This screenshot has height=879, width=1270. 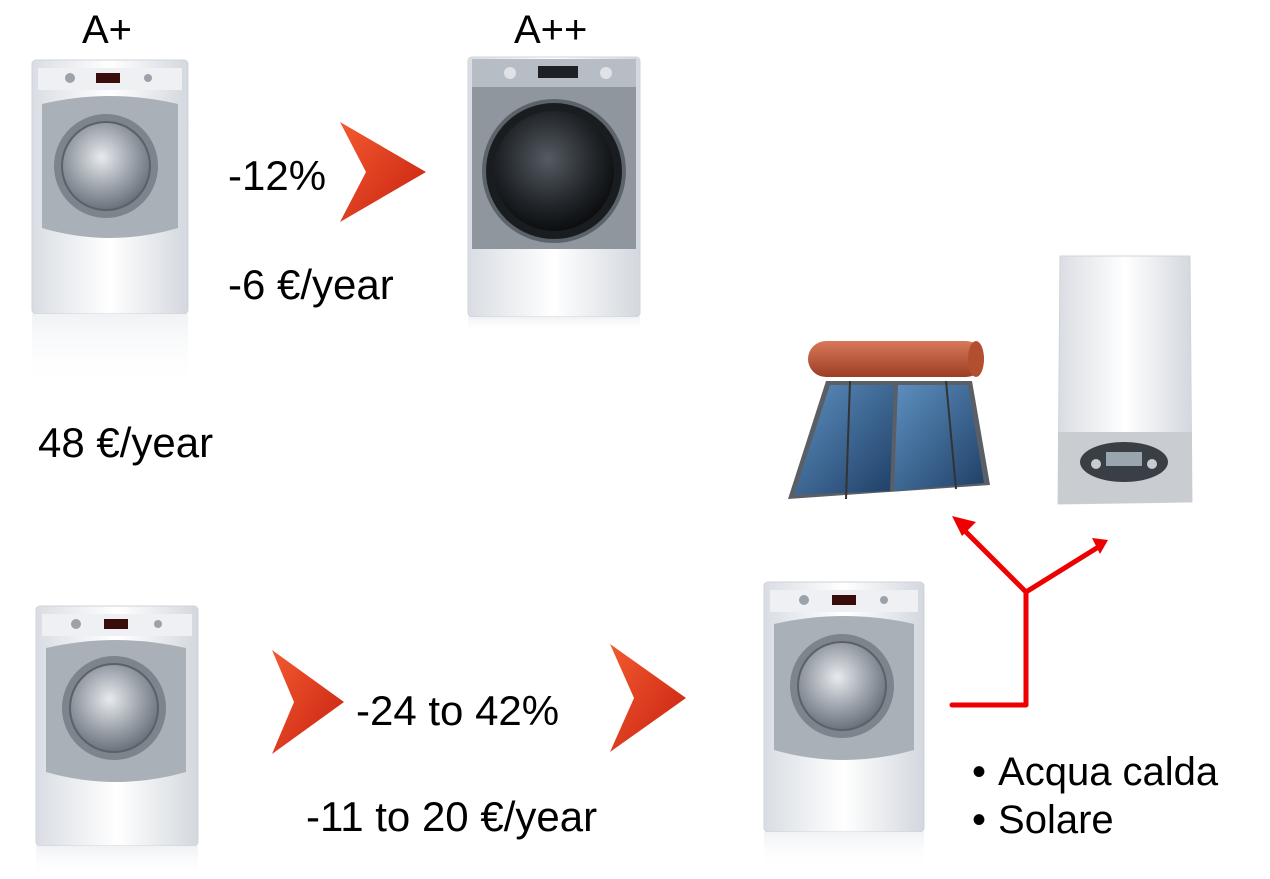 I want to click on saving-euro-bottom: -11 to 20 €/year, so click(x=452, y=816).